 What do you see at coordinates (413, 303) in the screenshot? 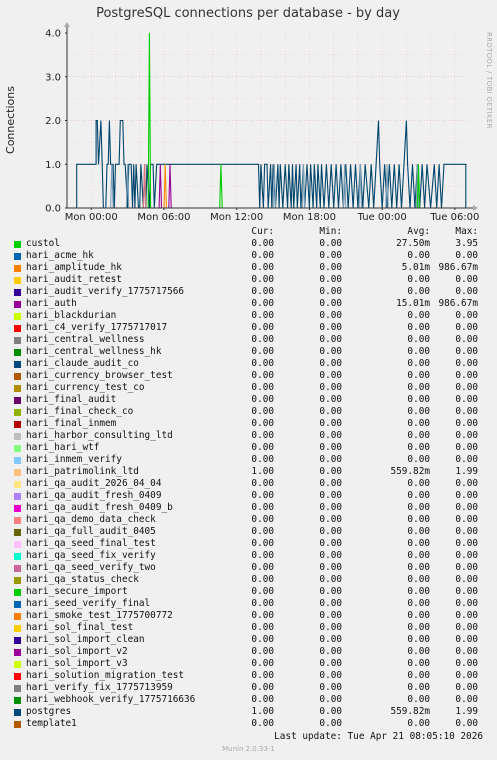
I see `legend-avg: 15.01m` at bounding box center [413, 303].